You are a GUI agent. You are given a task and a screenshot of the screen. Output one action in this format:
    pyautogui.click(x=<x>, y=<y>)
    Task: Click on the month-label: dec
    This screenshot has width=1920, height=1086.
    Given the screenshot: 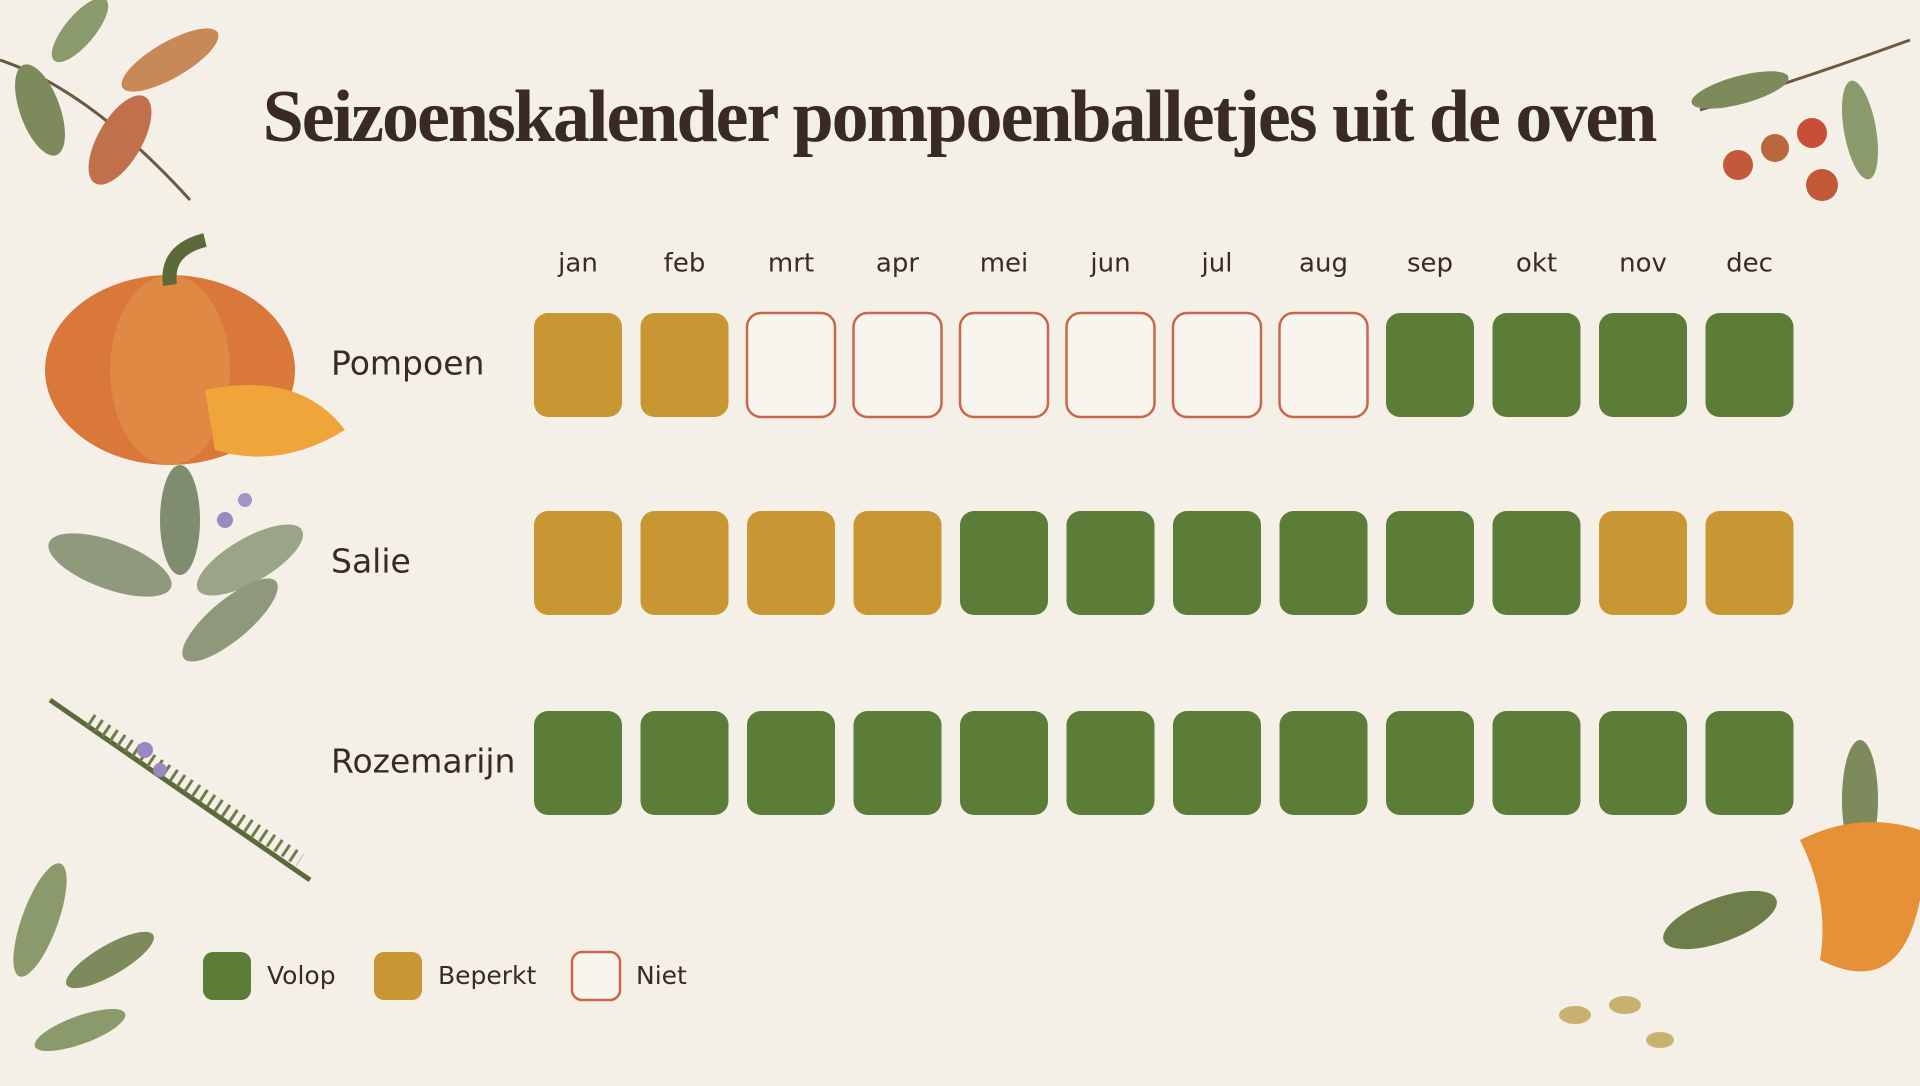 What is the action you would take?
    pyautogui.click(x=1749, y=264)
    